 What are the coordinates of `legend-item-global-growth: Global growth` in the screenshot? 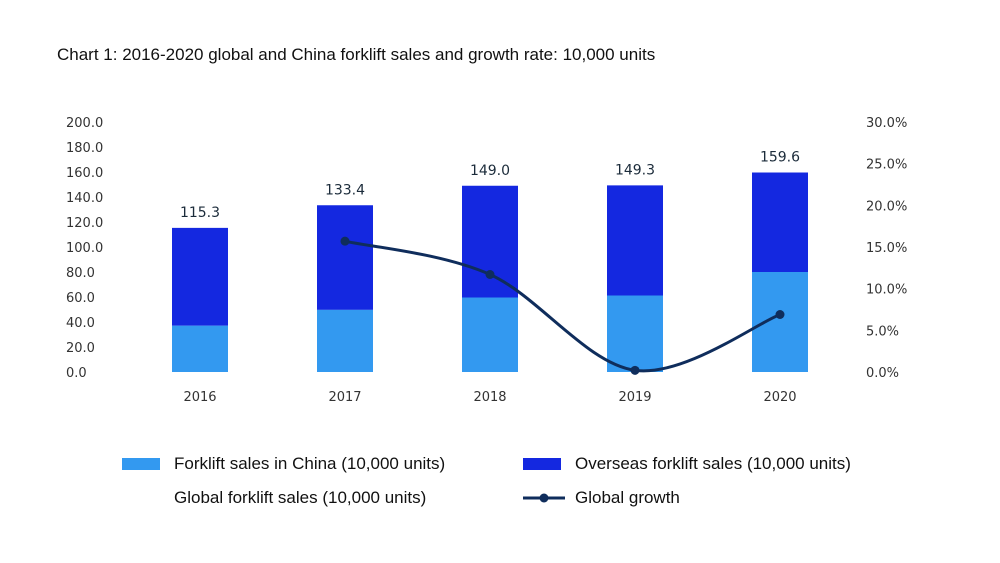 It's located at (601, 498).